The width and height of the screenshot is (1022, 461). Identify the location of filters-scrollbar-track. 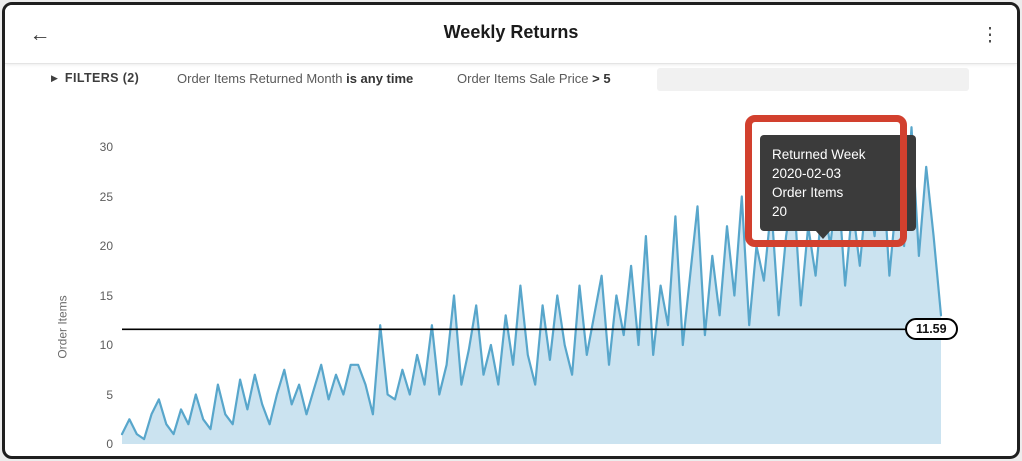
(813, 79).